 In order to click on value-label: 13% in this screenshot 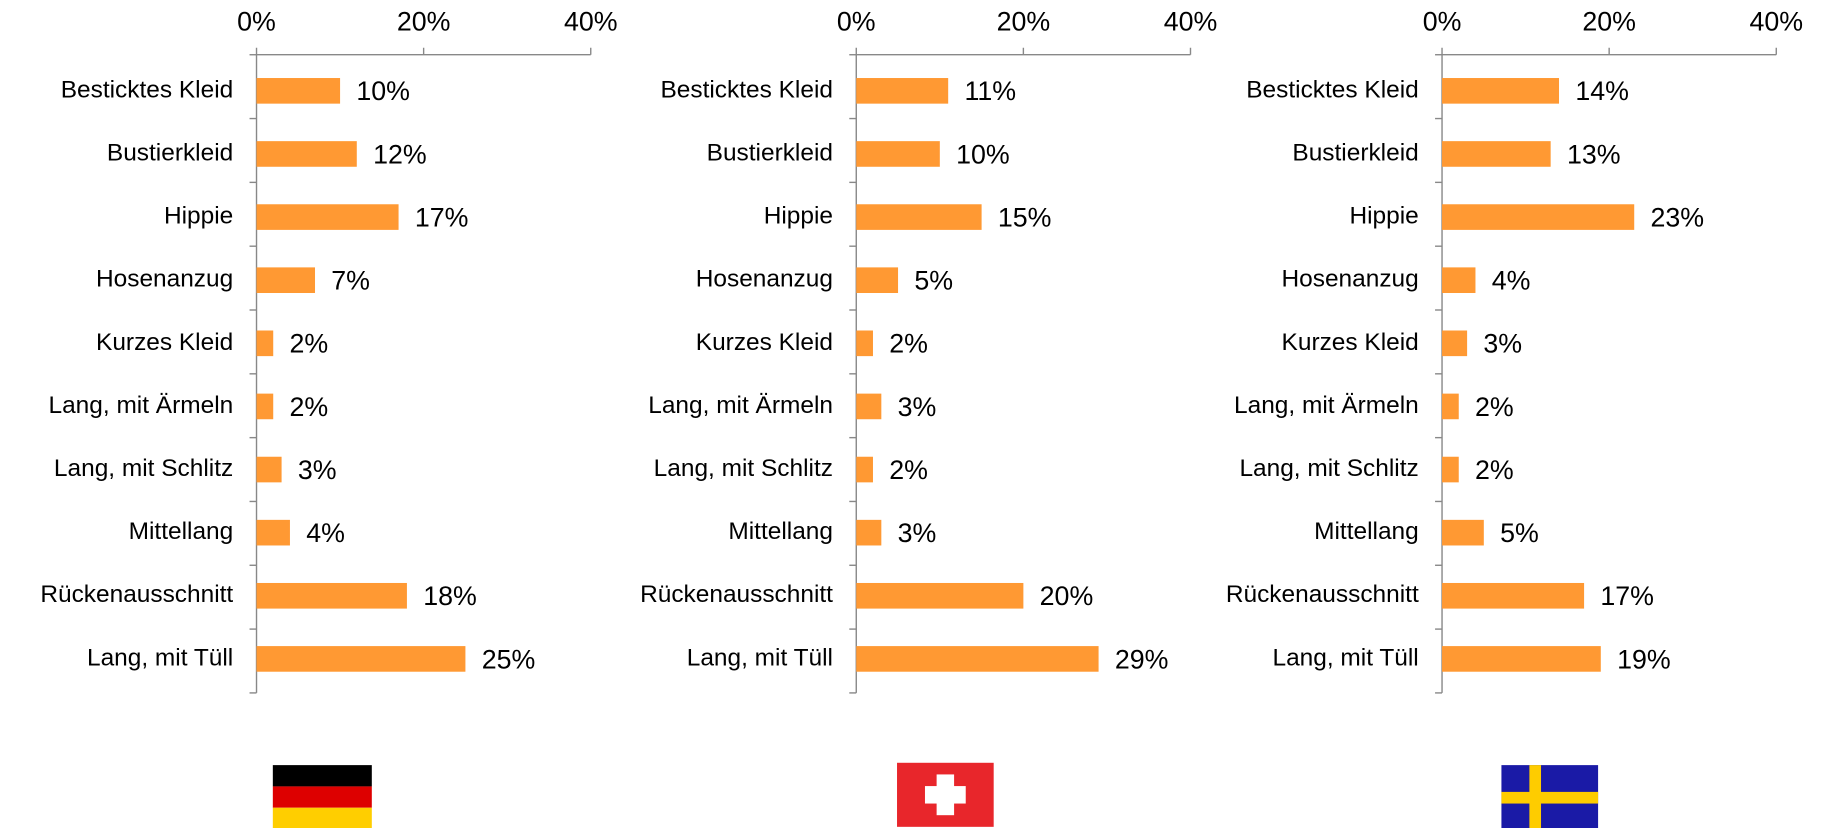, I will do `click(1594, 154)`.